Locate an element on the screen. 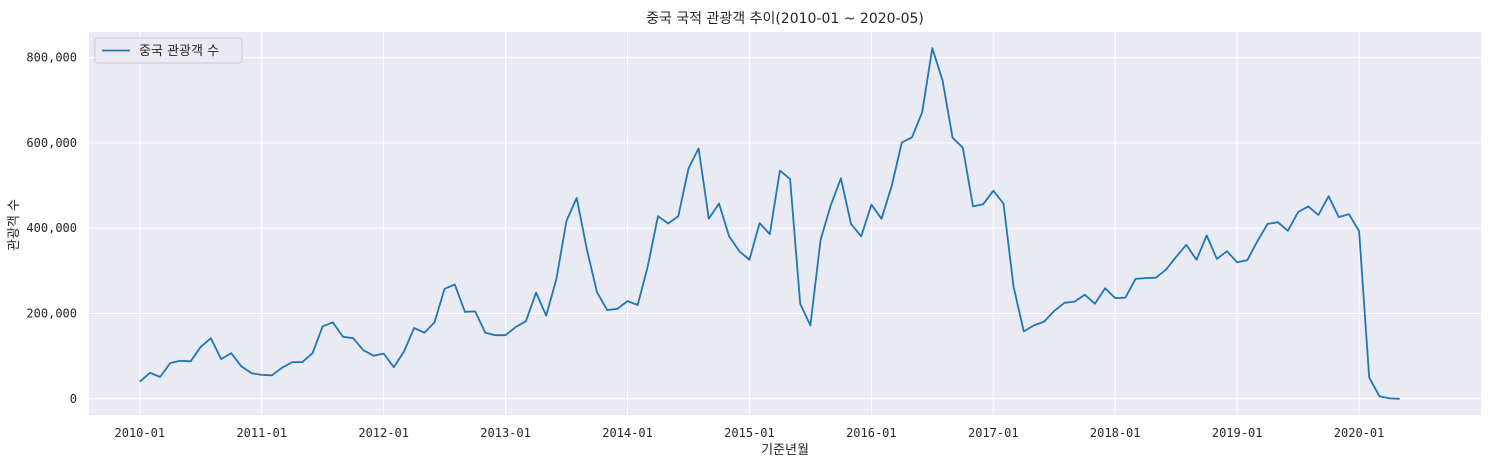  y-tick-label: 600,000 is located at coordinates (51, 143).